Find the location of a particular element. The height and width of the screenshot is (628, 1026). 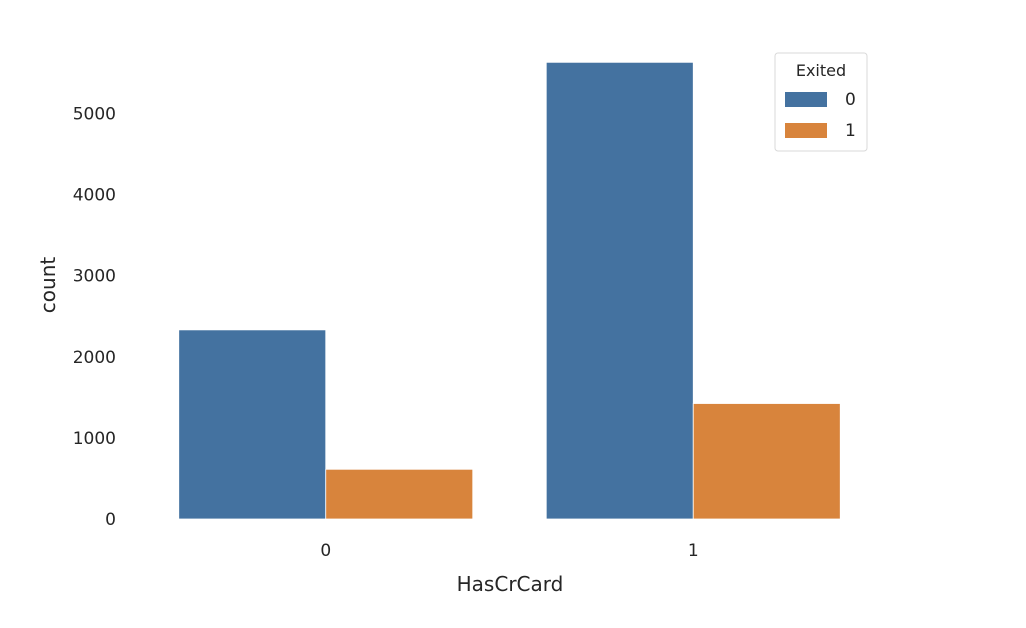

legend-title: Exited is located at coordinates (821, 70).